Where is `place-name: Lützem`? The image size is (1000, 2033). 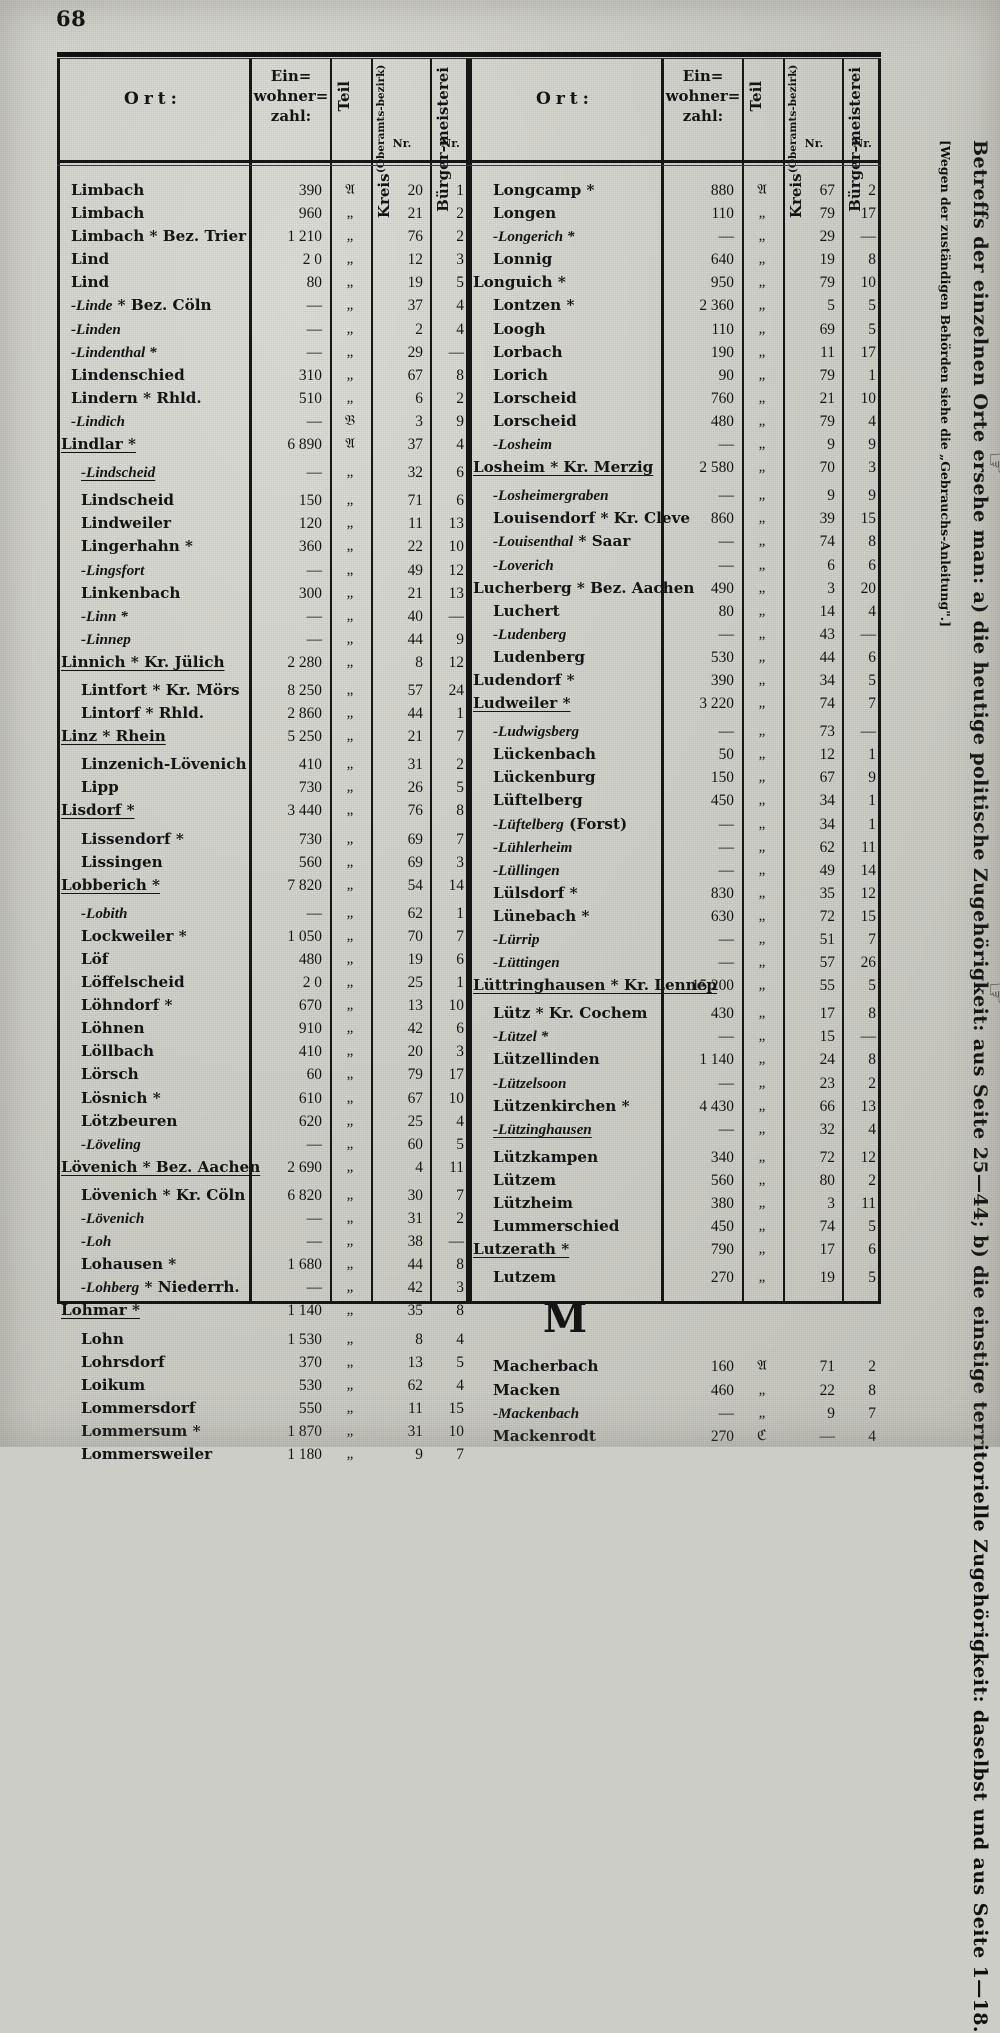
place-name: Lützem is located at coordinates (582, 1180).